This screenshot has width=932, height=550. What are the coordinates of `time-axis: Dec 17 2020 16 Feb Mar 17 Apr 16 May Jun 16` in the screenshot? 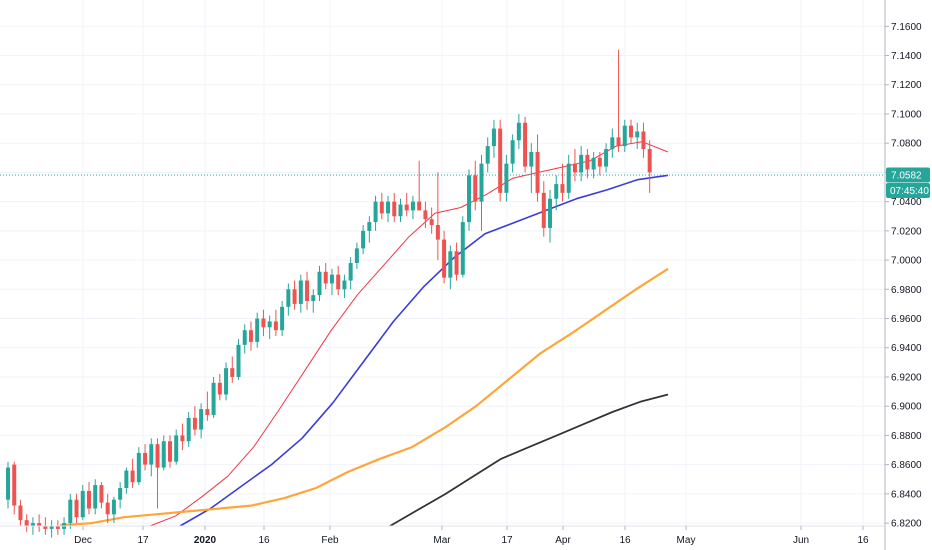 It's located at (471, 536).